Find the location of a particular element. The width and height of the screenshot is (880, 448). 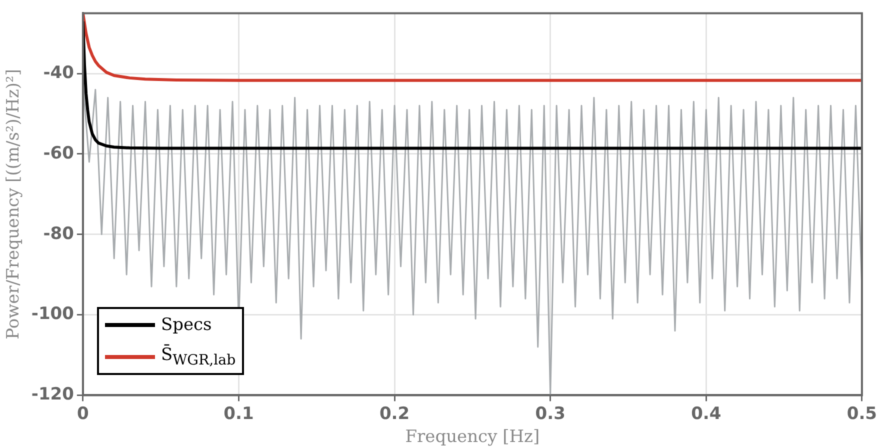

legend-label: S̄$_{WGR,lab}$ is located at coordinates (198, 357).